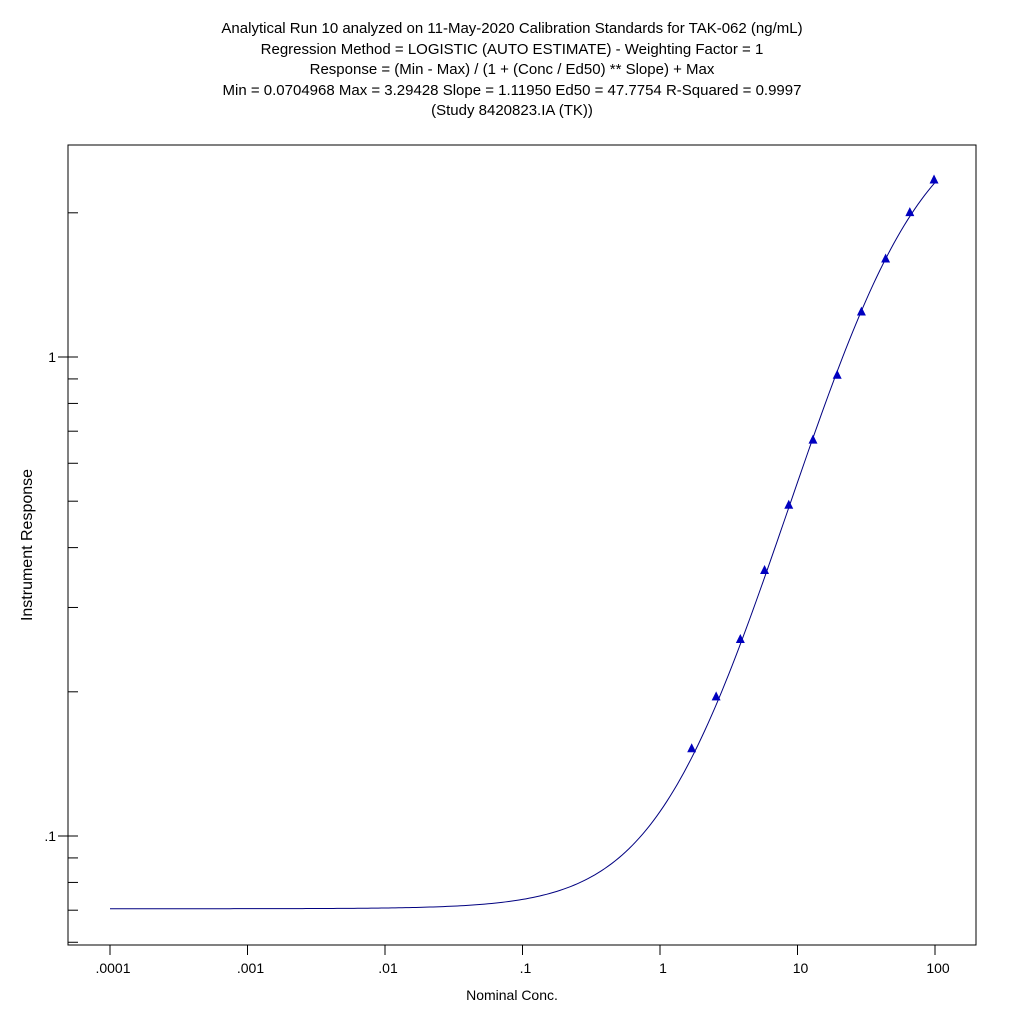 The width and height of the screenshot is (1024, 1024). I want to click on chart-title-line-5: (Study 8420823.IA (TK)), so click(512, 110).